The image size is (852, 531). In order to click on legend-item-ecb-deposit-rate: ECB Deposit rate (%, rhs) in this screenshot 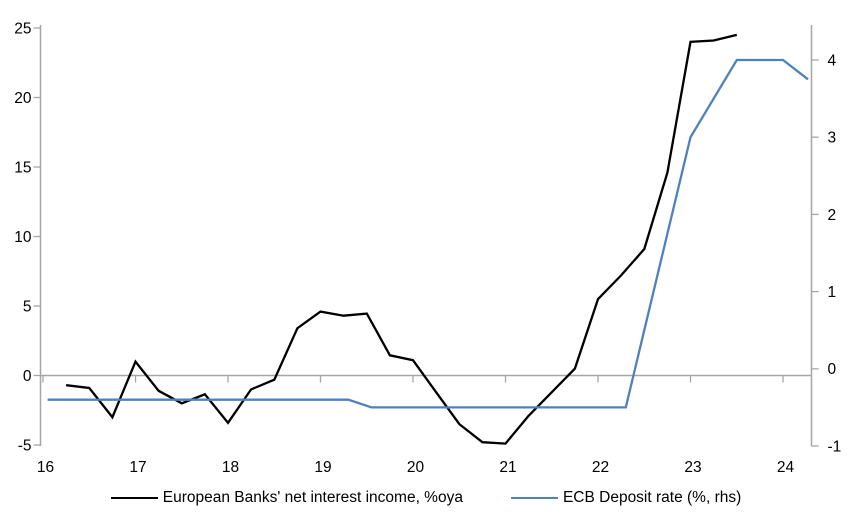, I will do `click(626, 498)`.